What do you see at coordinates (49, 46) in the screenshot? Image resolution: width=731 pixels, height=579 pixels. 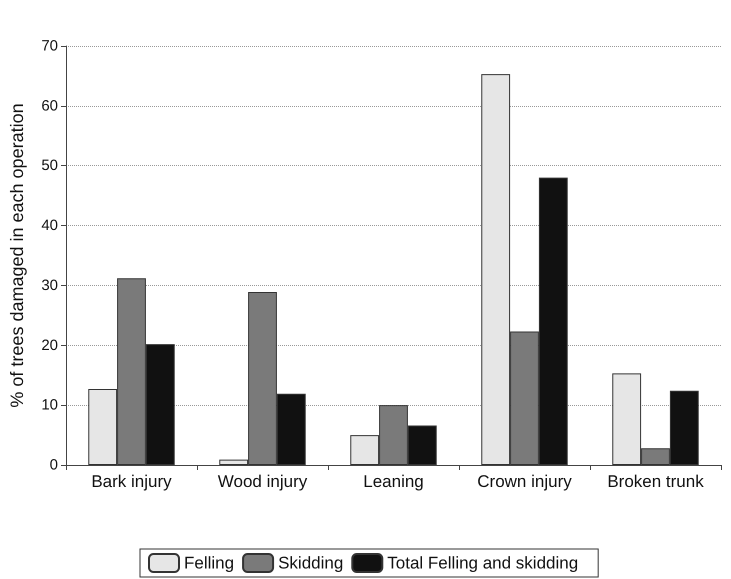 I see `y-tick-label: 70` at bounding box center [49, 46].